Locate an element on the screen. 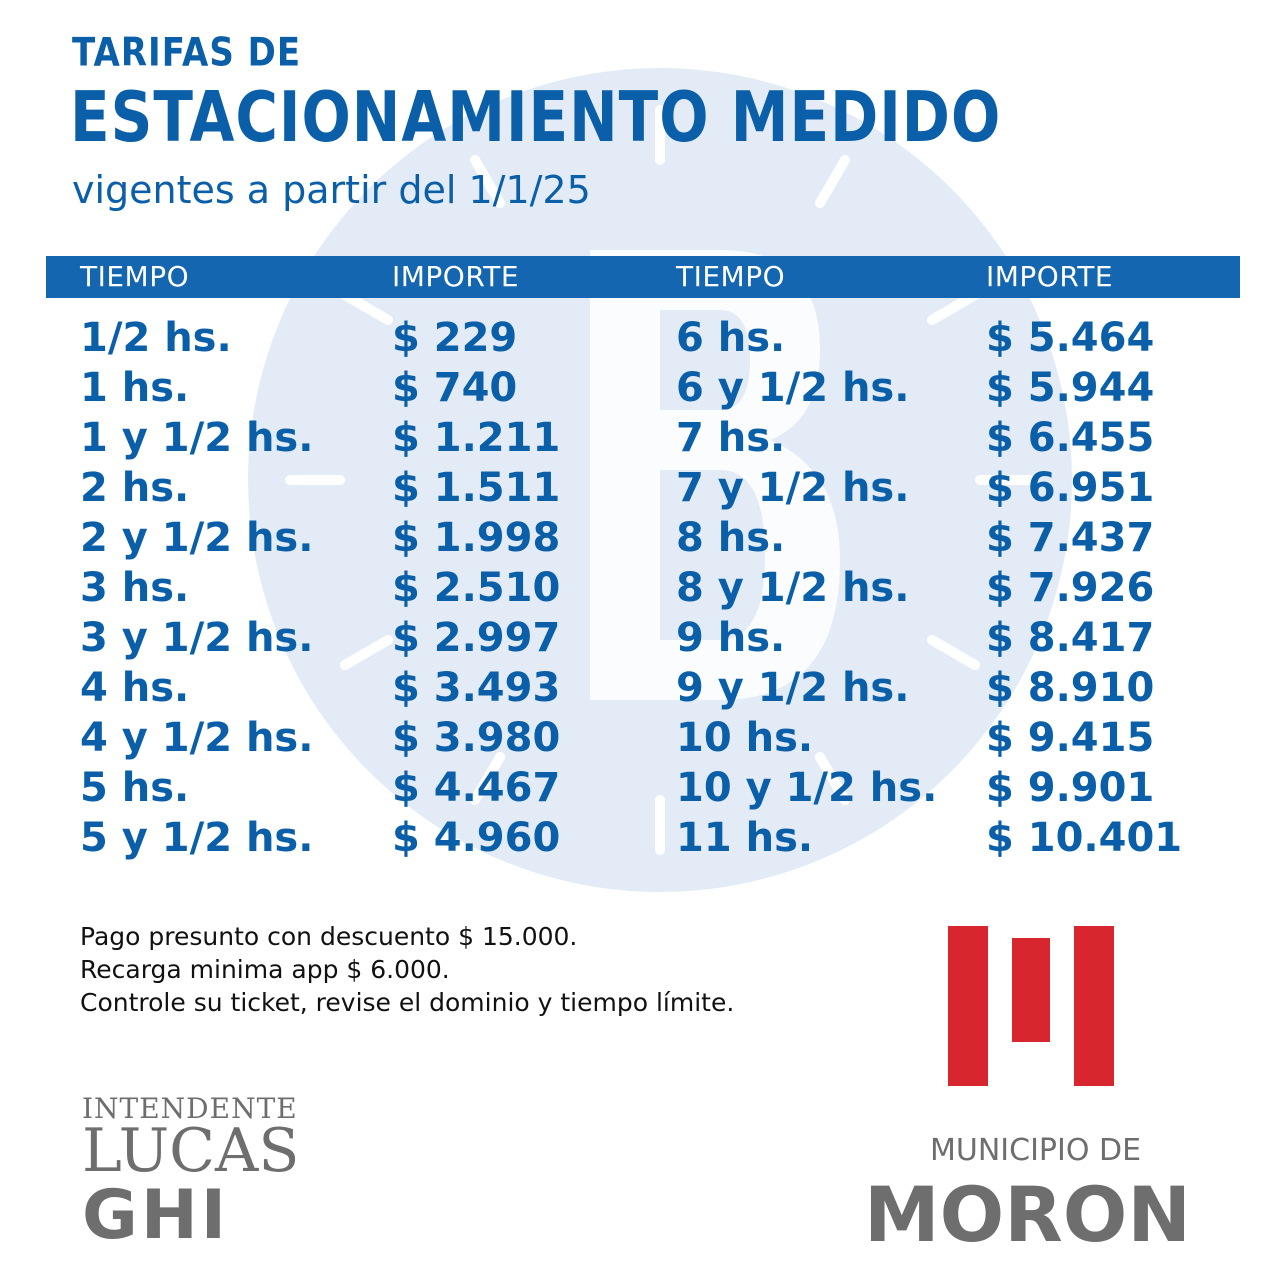  title-line-1: TARIFAS DE is located at coordinates (187, 53).